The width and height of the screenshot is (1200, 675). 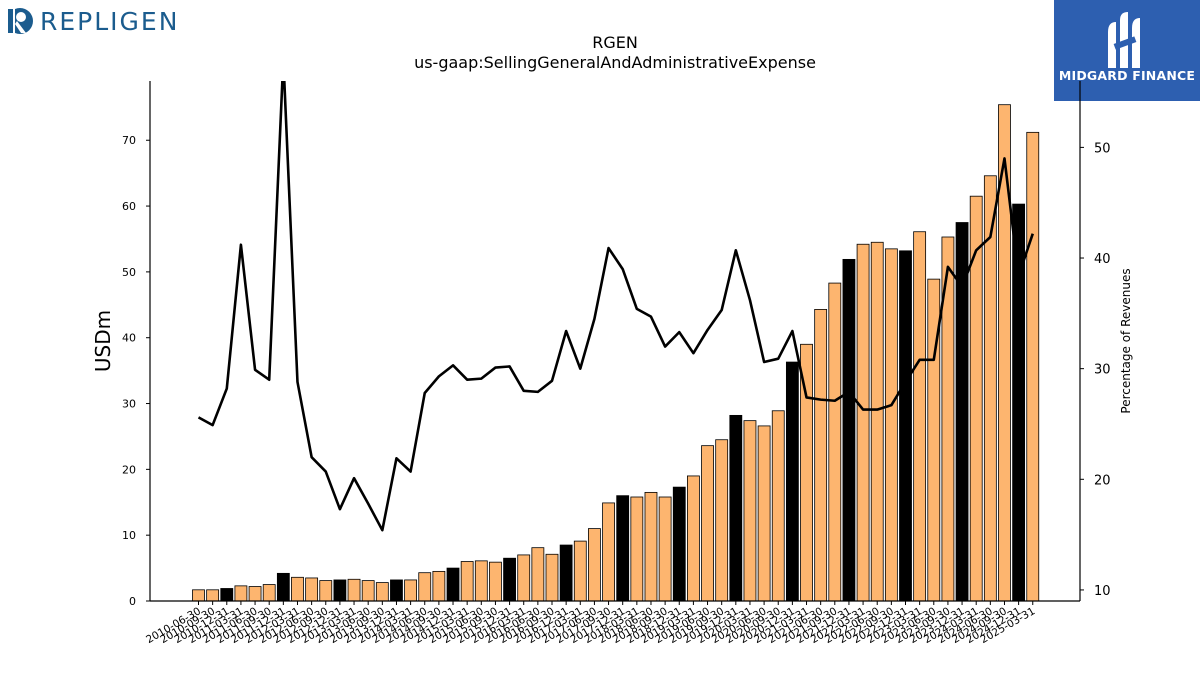 I want to click on y2-tick-label: 10, so click(x=1102, y=591).